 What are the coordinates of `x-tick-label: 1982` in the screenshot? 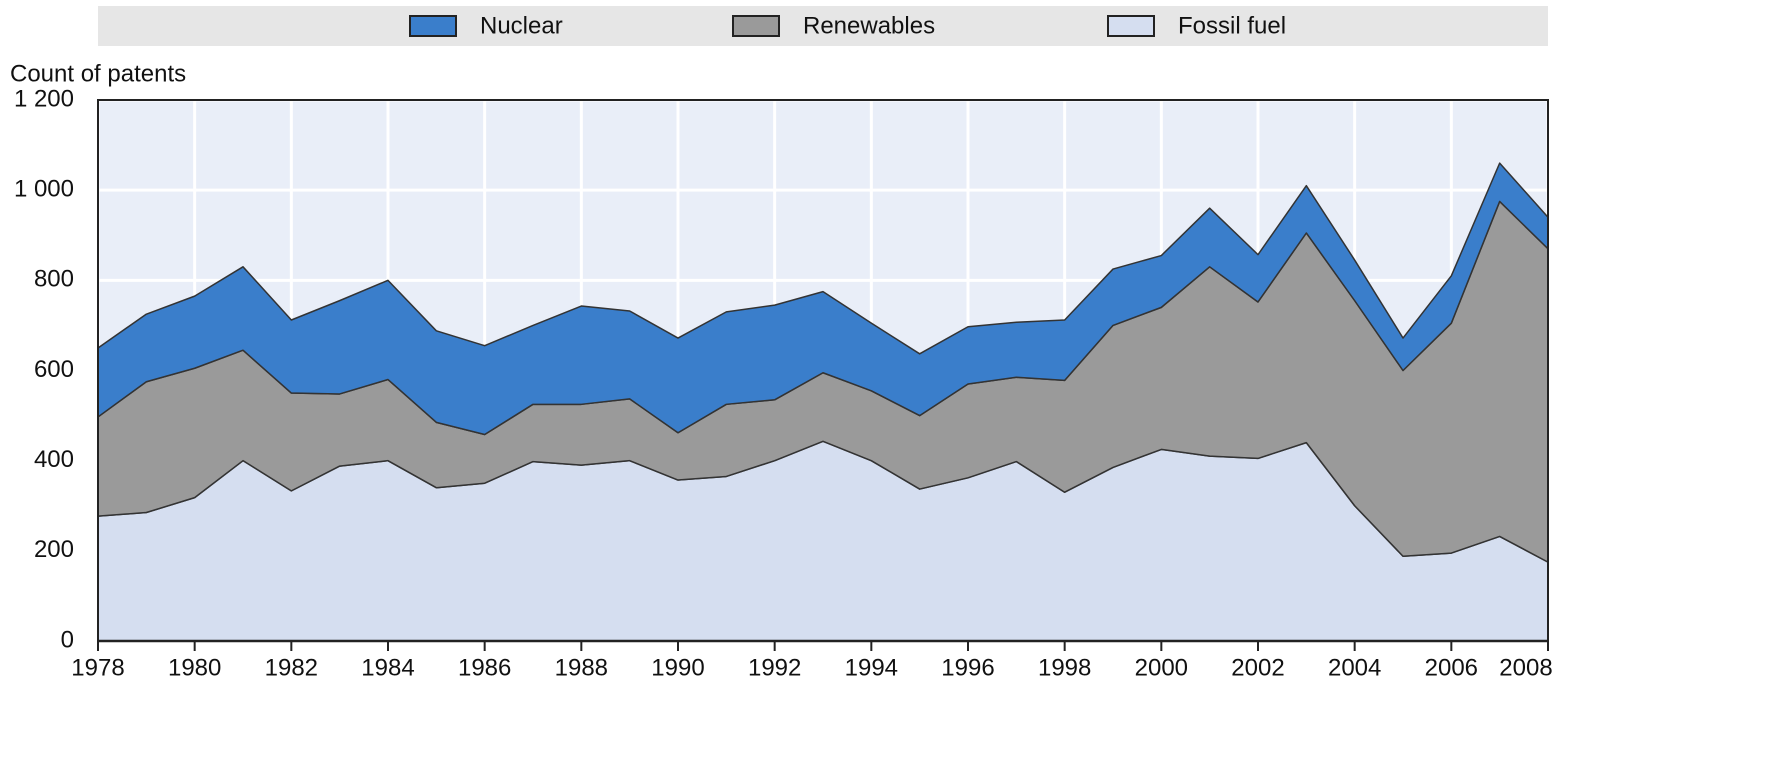 It's located at (291, 667).